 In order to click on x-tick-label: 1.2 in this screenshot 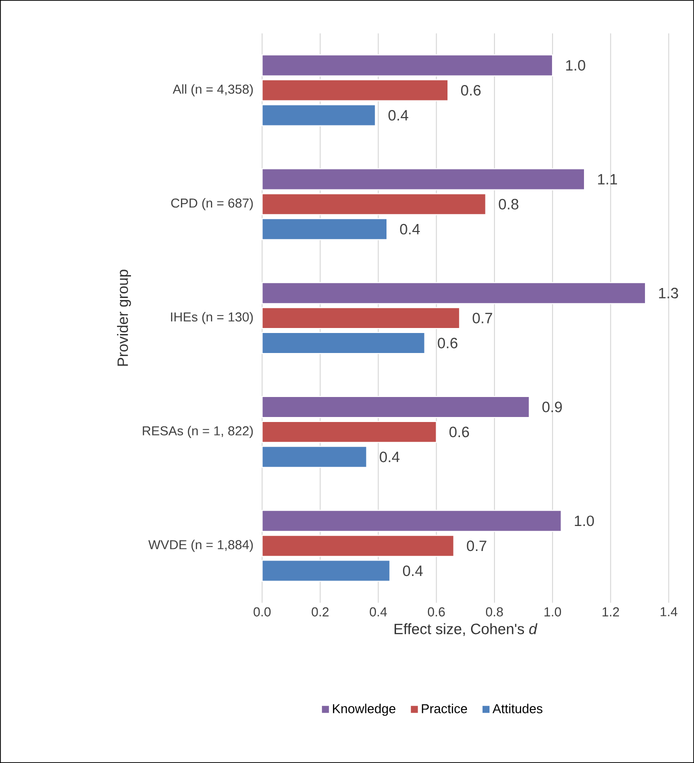, I will do `click(610, 611)`.